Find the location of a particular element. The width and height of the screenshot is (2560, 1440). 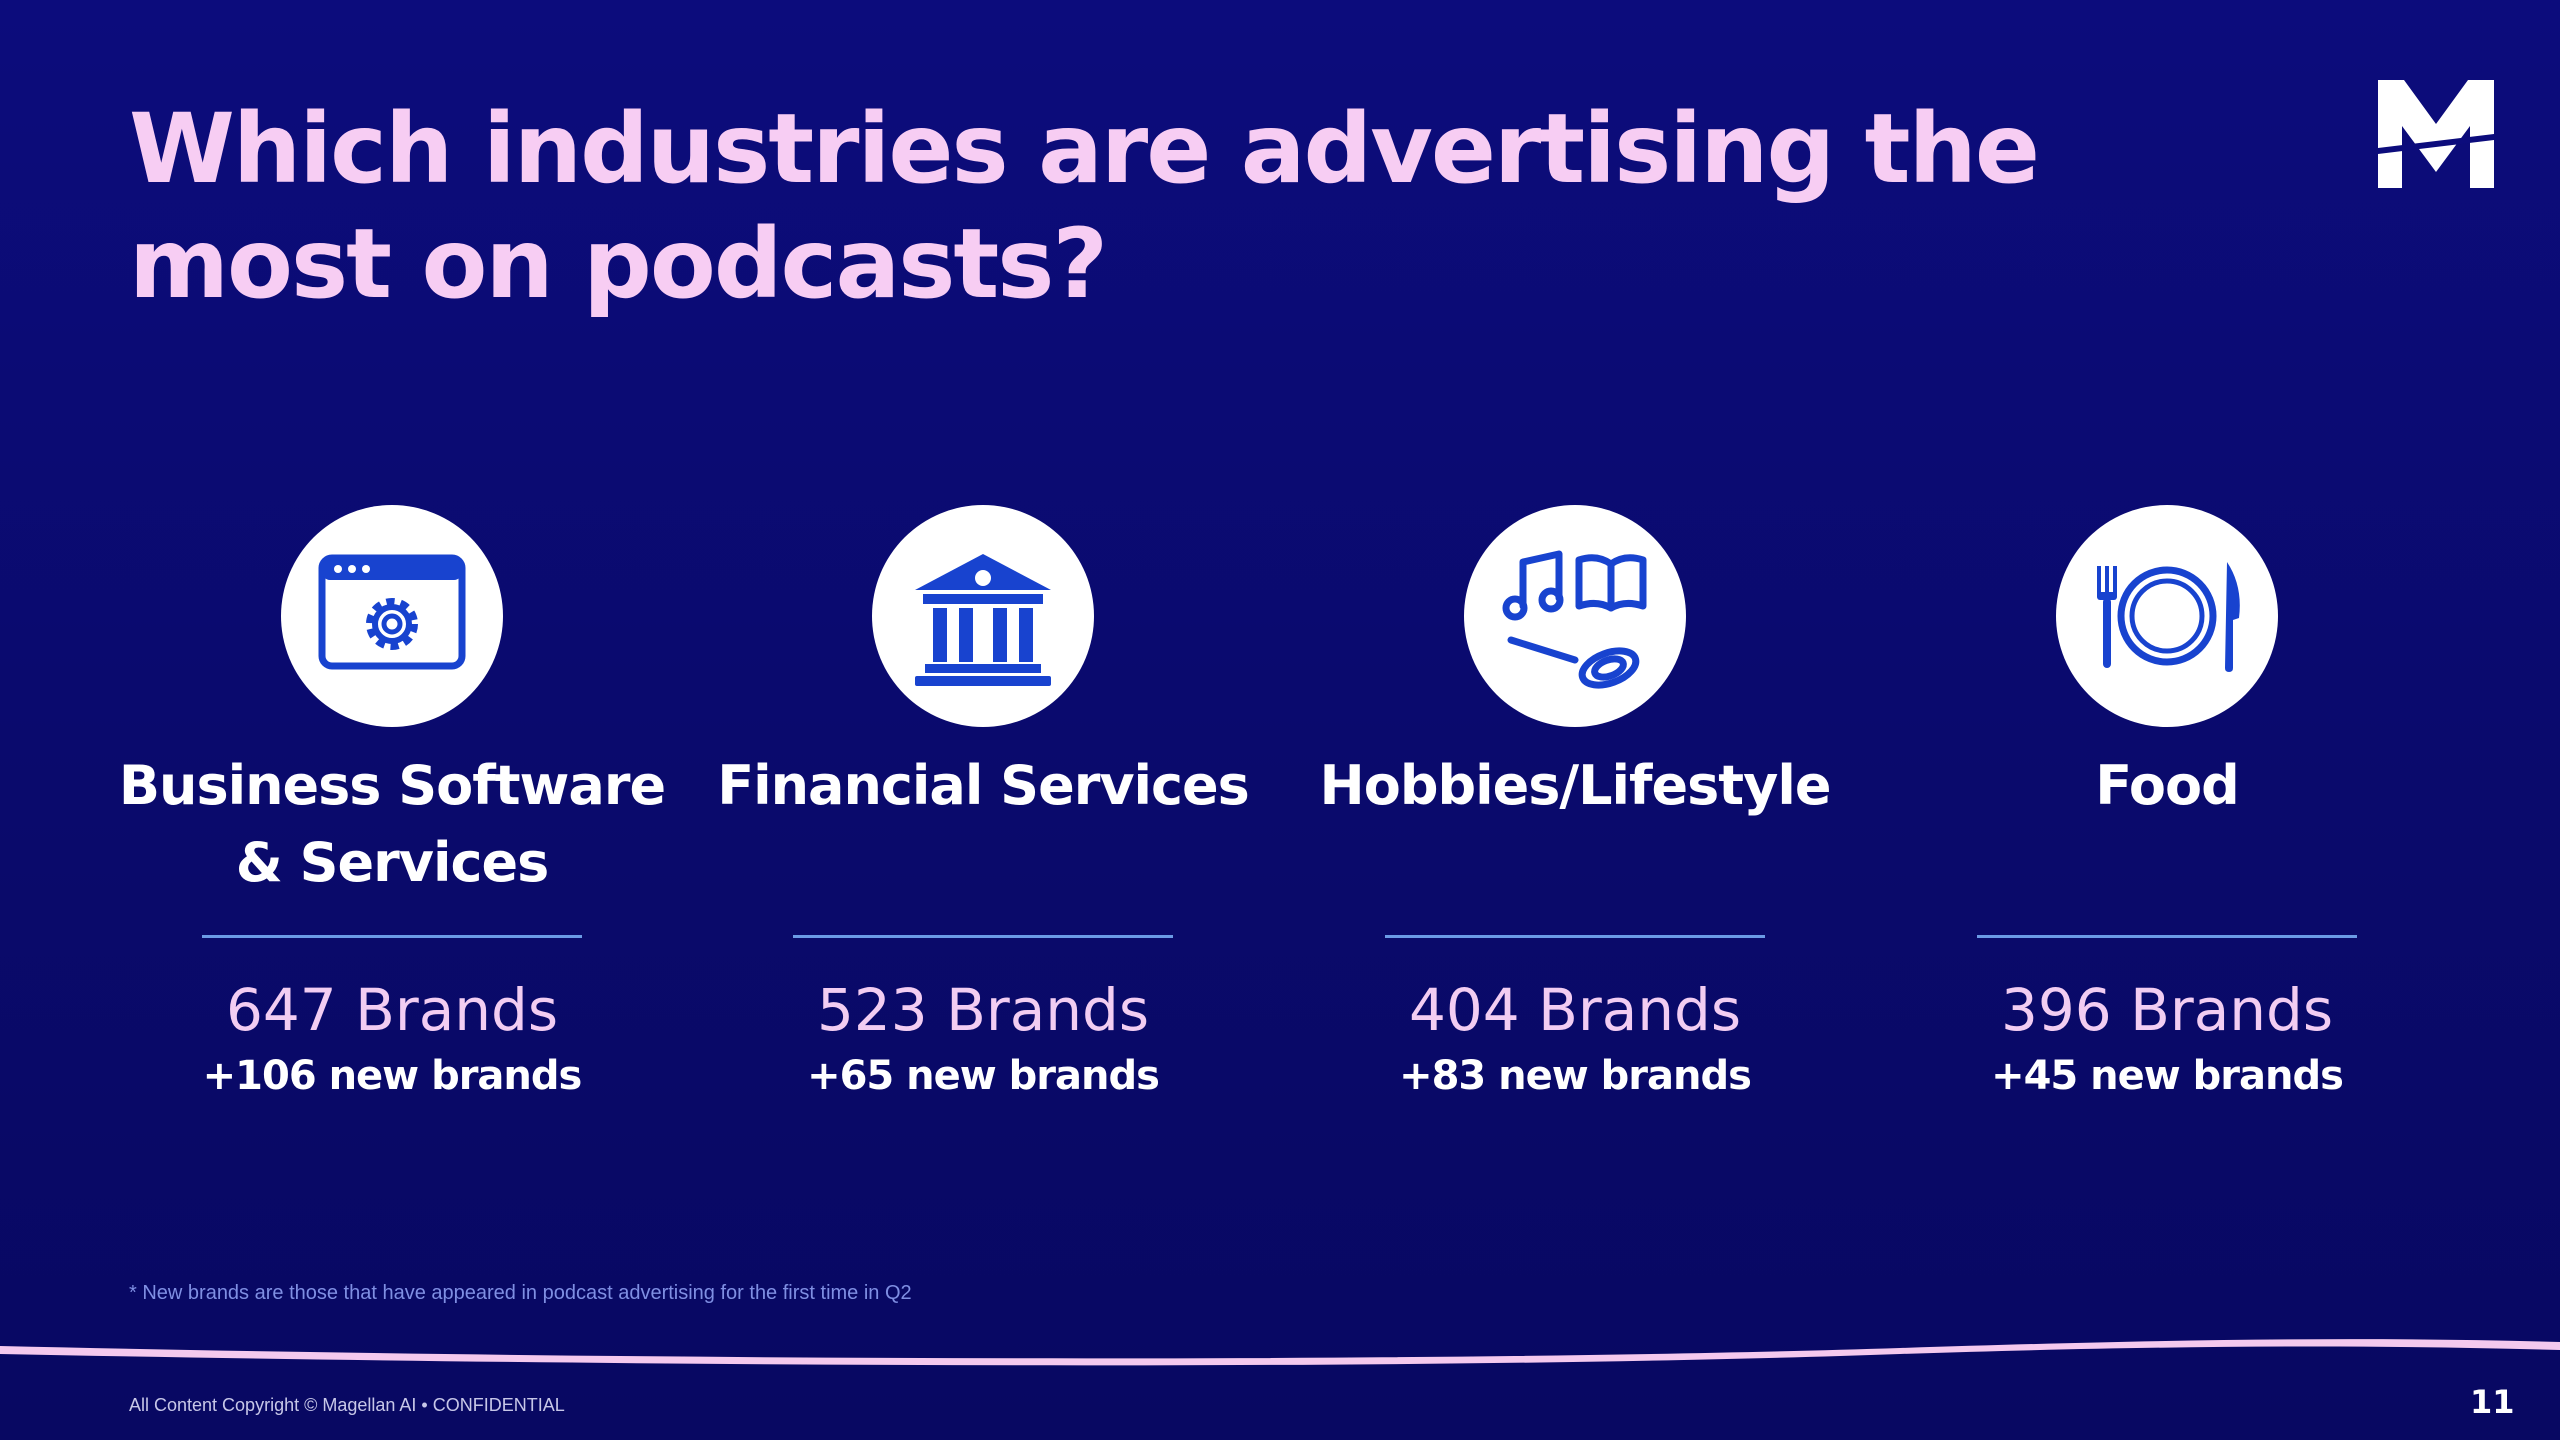

industry-label: Hobbies/Lifestyle is located at coordinates (1575, 785).